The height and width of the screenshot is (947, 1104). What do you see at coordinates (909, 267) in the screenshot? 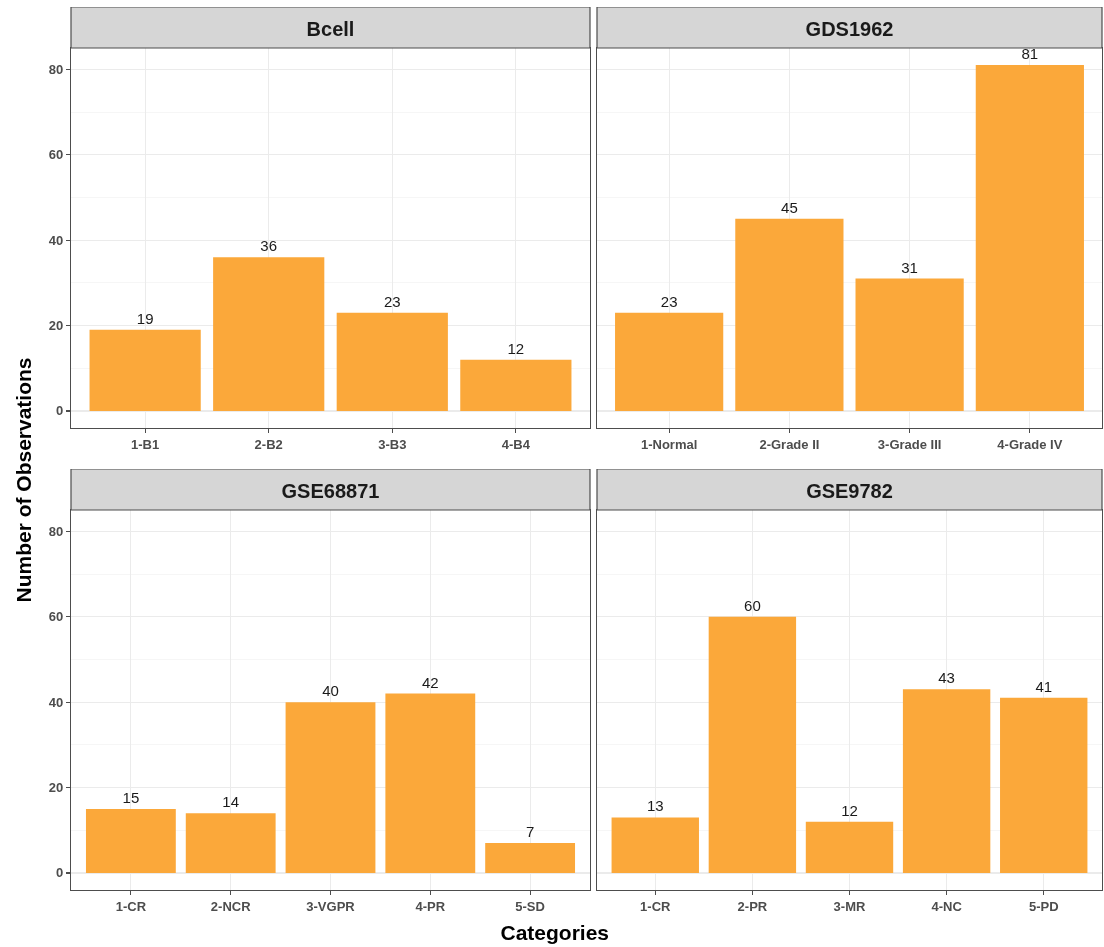
I see `data-label: 31` at bounding box center [909, 267].